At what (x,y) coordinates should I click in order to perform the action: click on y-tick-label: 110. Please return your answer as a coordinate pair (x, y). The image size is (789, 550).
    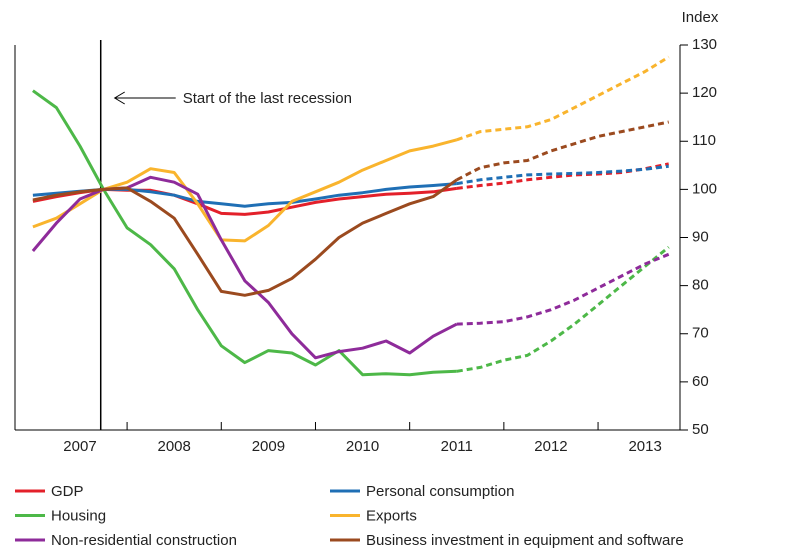
    Looking at the image, I should click on (704, 140).